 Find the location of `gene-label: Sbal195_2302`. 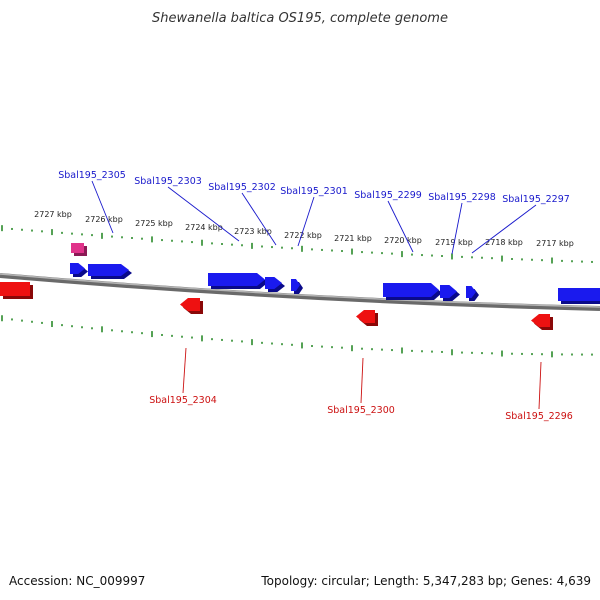

gene-label: Sbal195_2302 is located at coordinates (242, 187).